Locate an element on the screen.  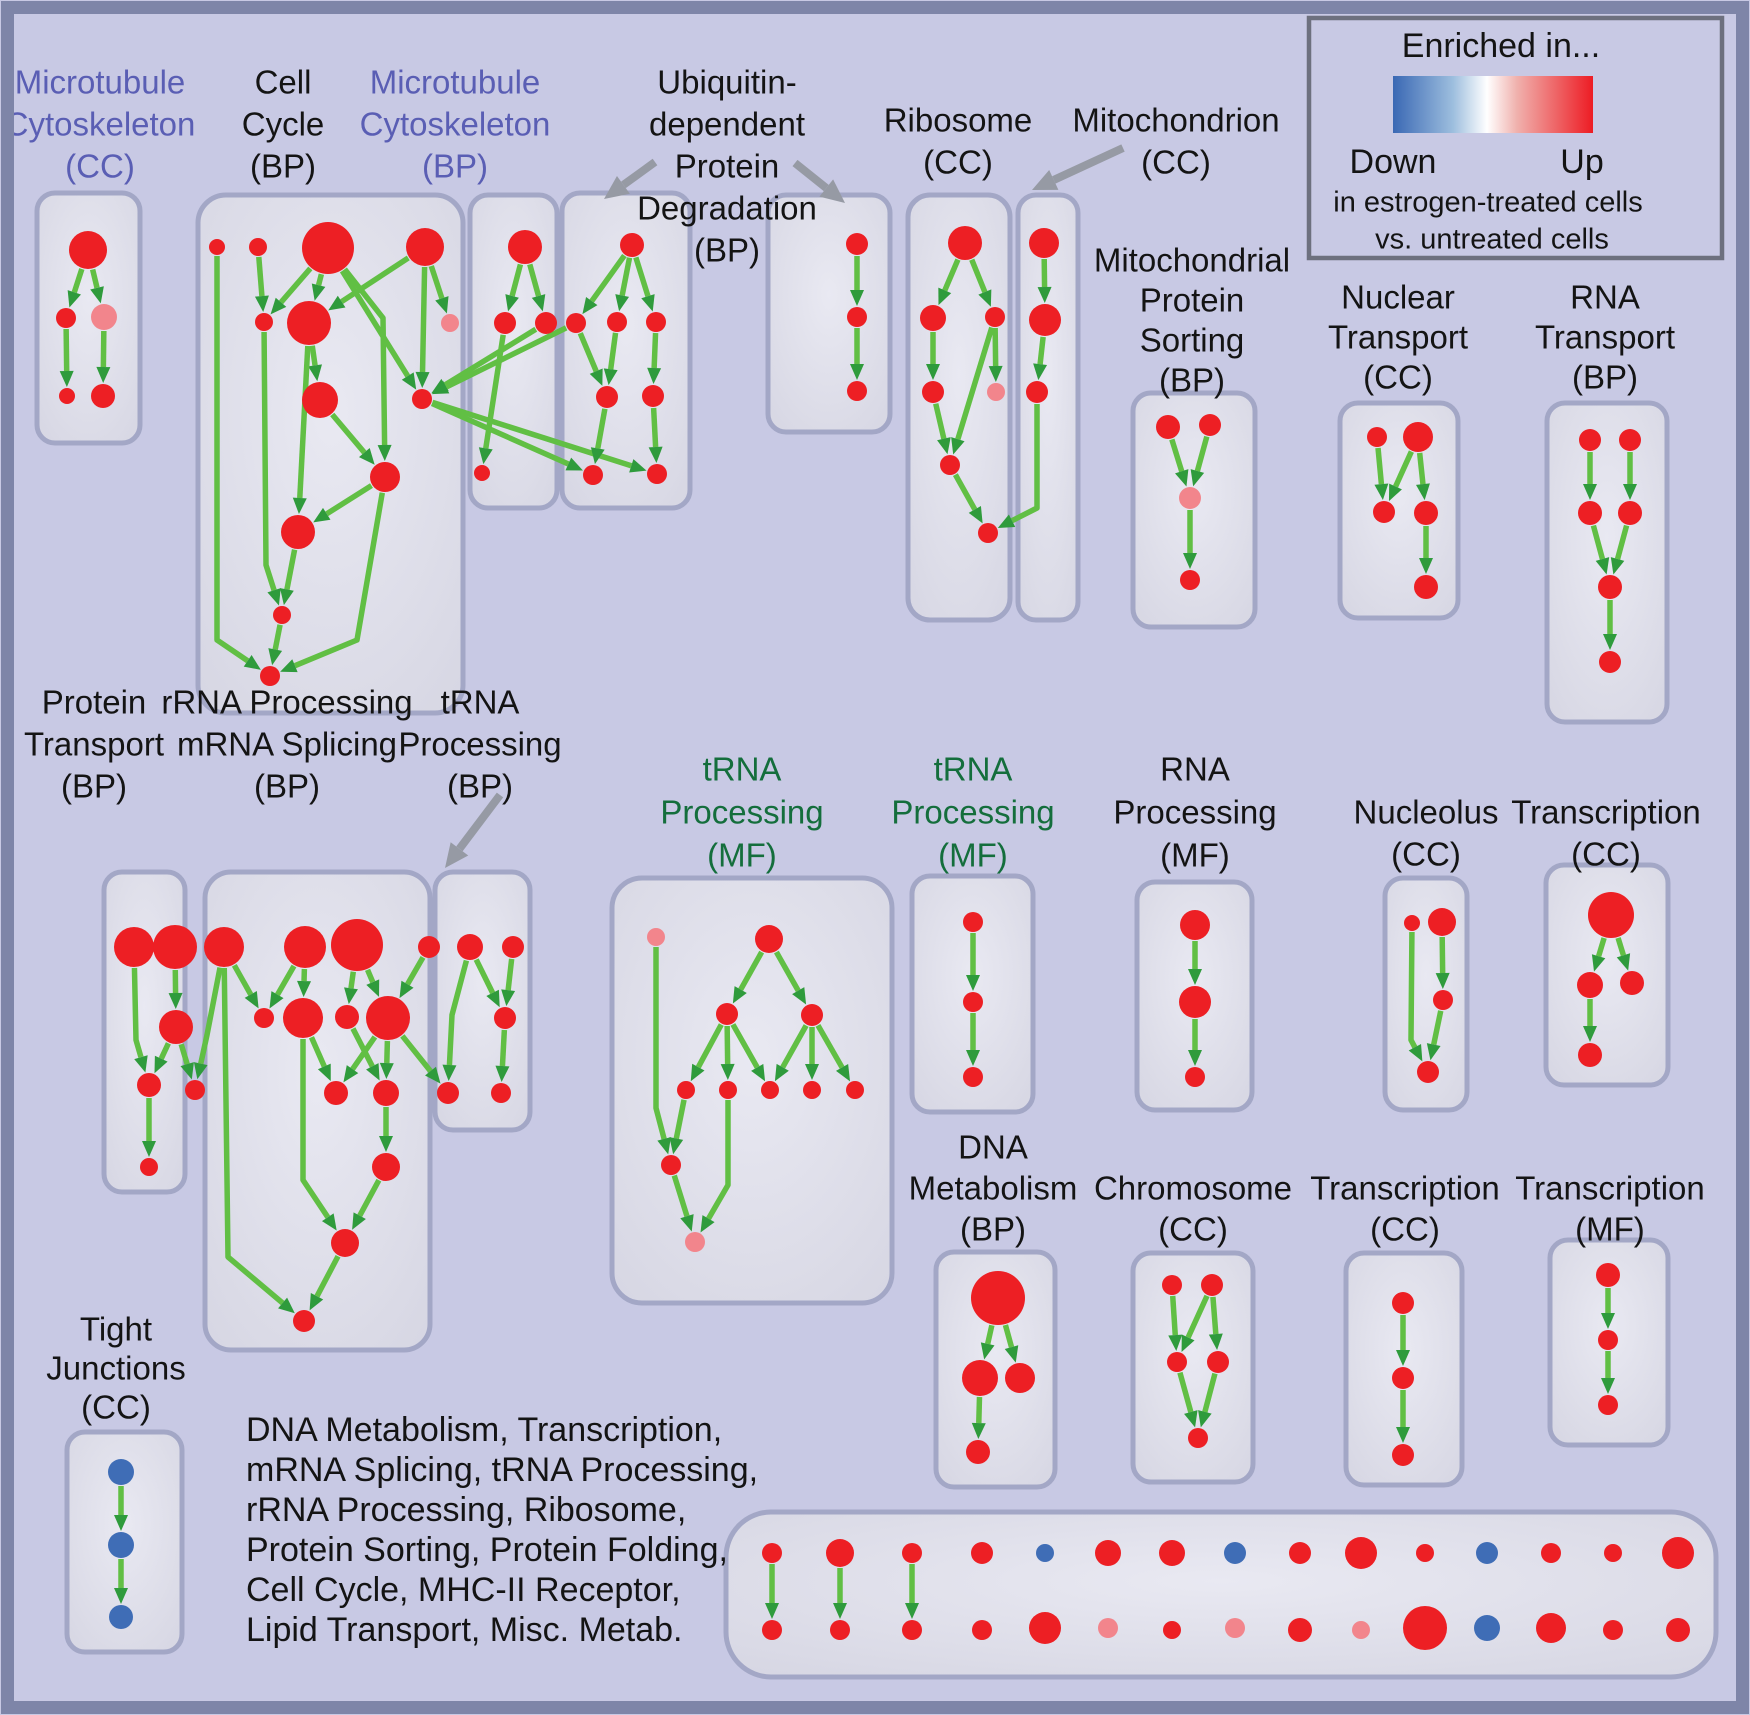
edge-B3-B5 is located at coordinates (291, 290).